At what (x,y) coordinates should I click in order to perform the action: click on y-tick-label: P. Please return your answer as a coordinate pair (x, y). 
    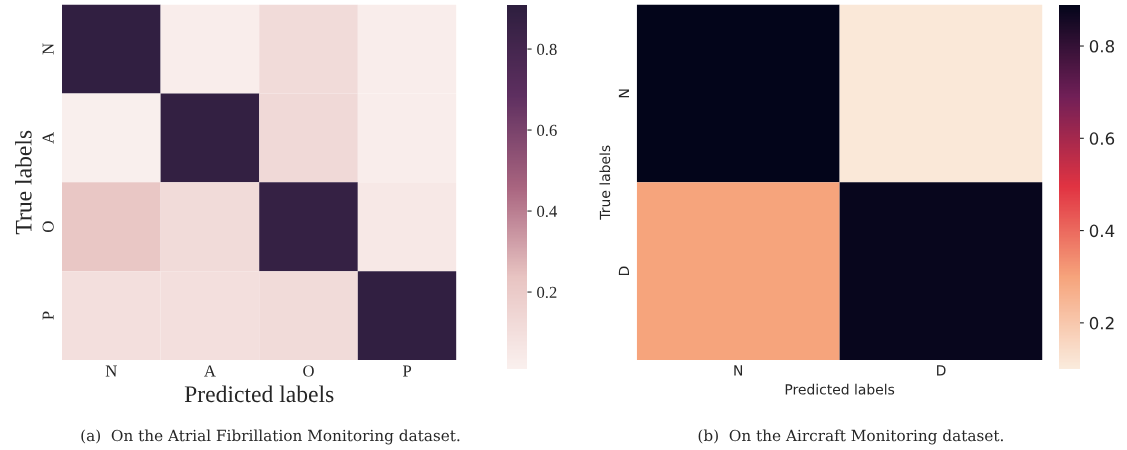
    Looking at the image, I should click on (48, 315).